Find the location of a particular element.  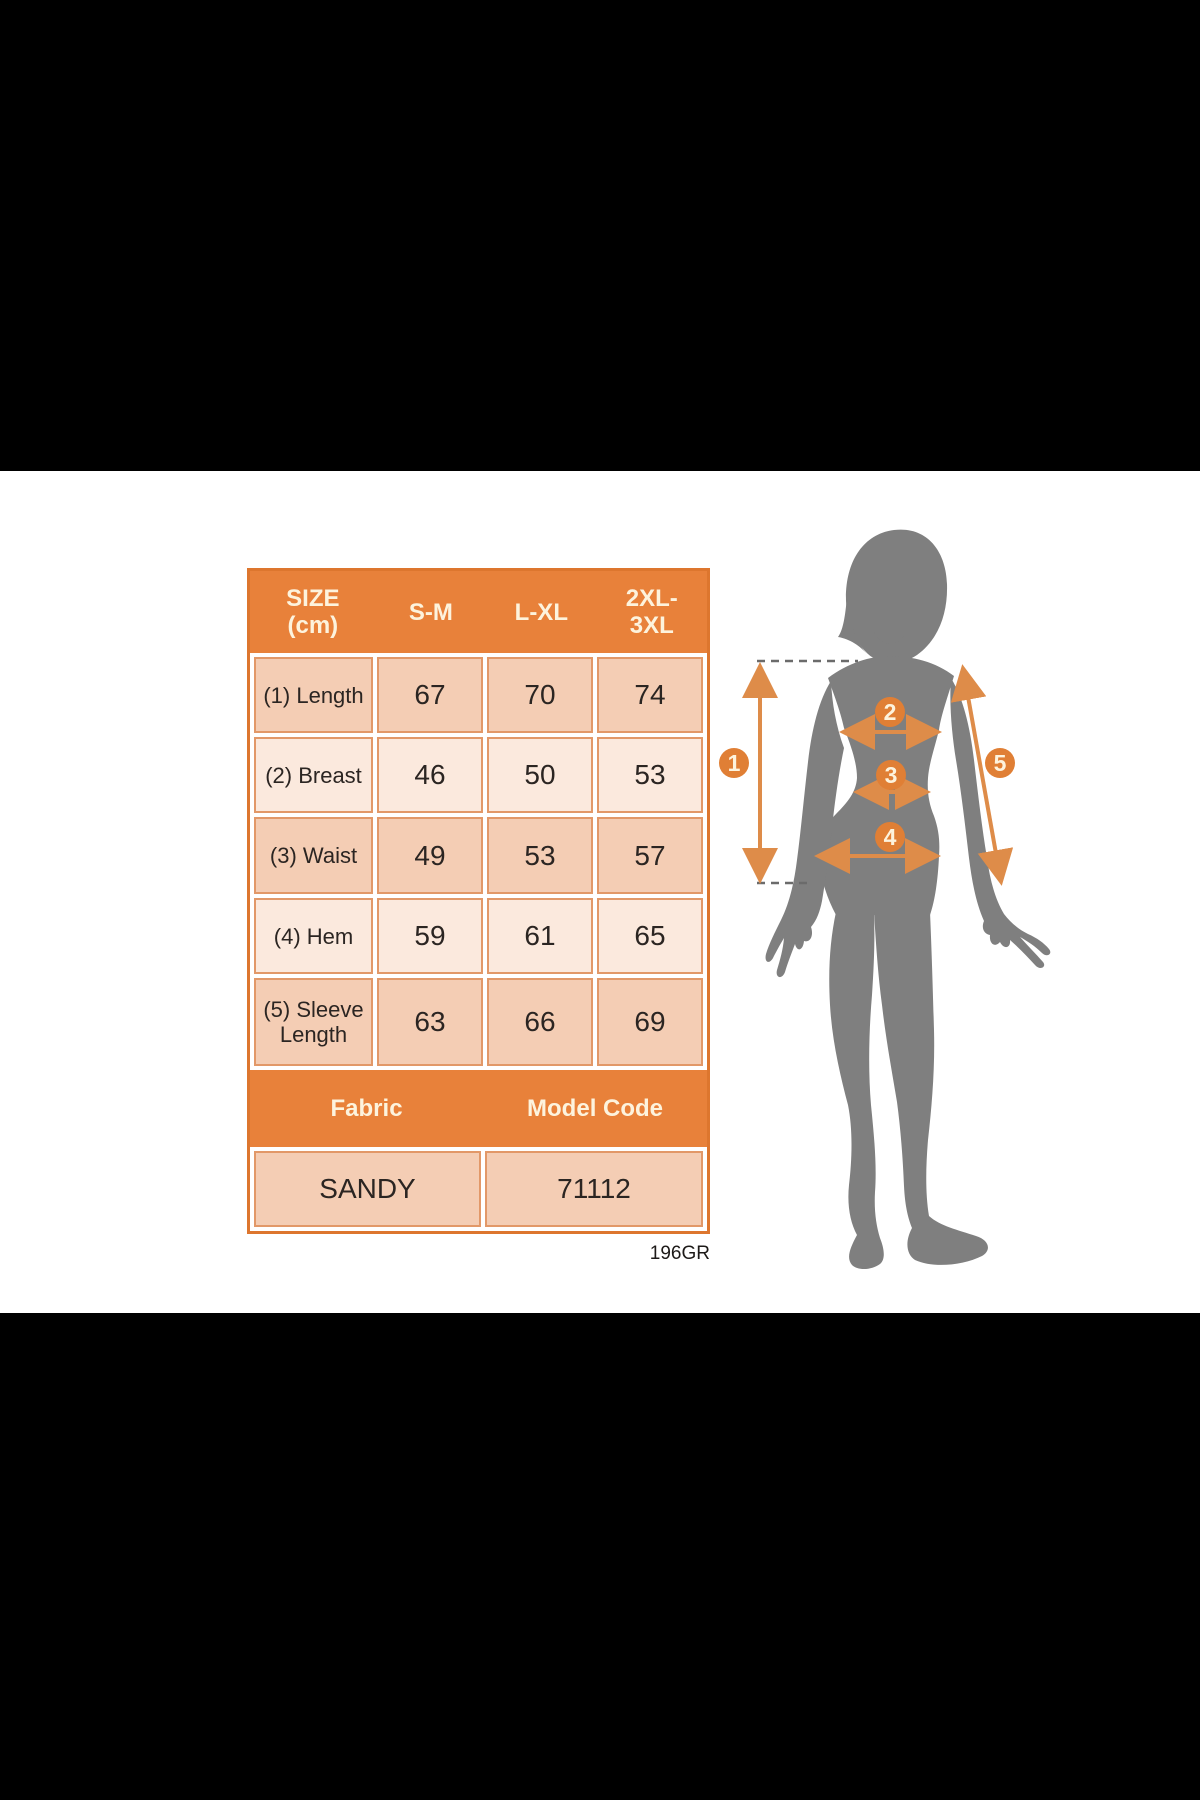

header-cell-l-xl: L-XL is located at coordinates (541, 612).